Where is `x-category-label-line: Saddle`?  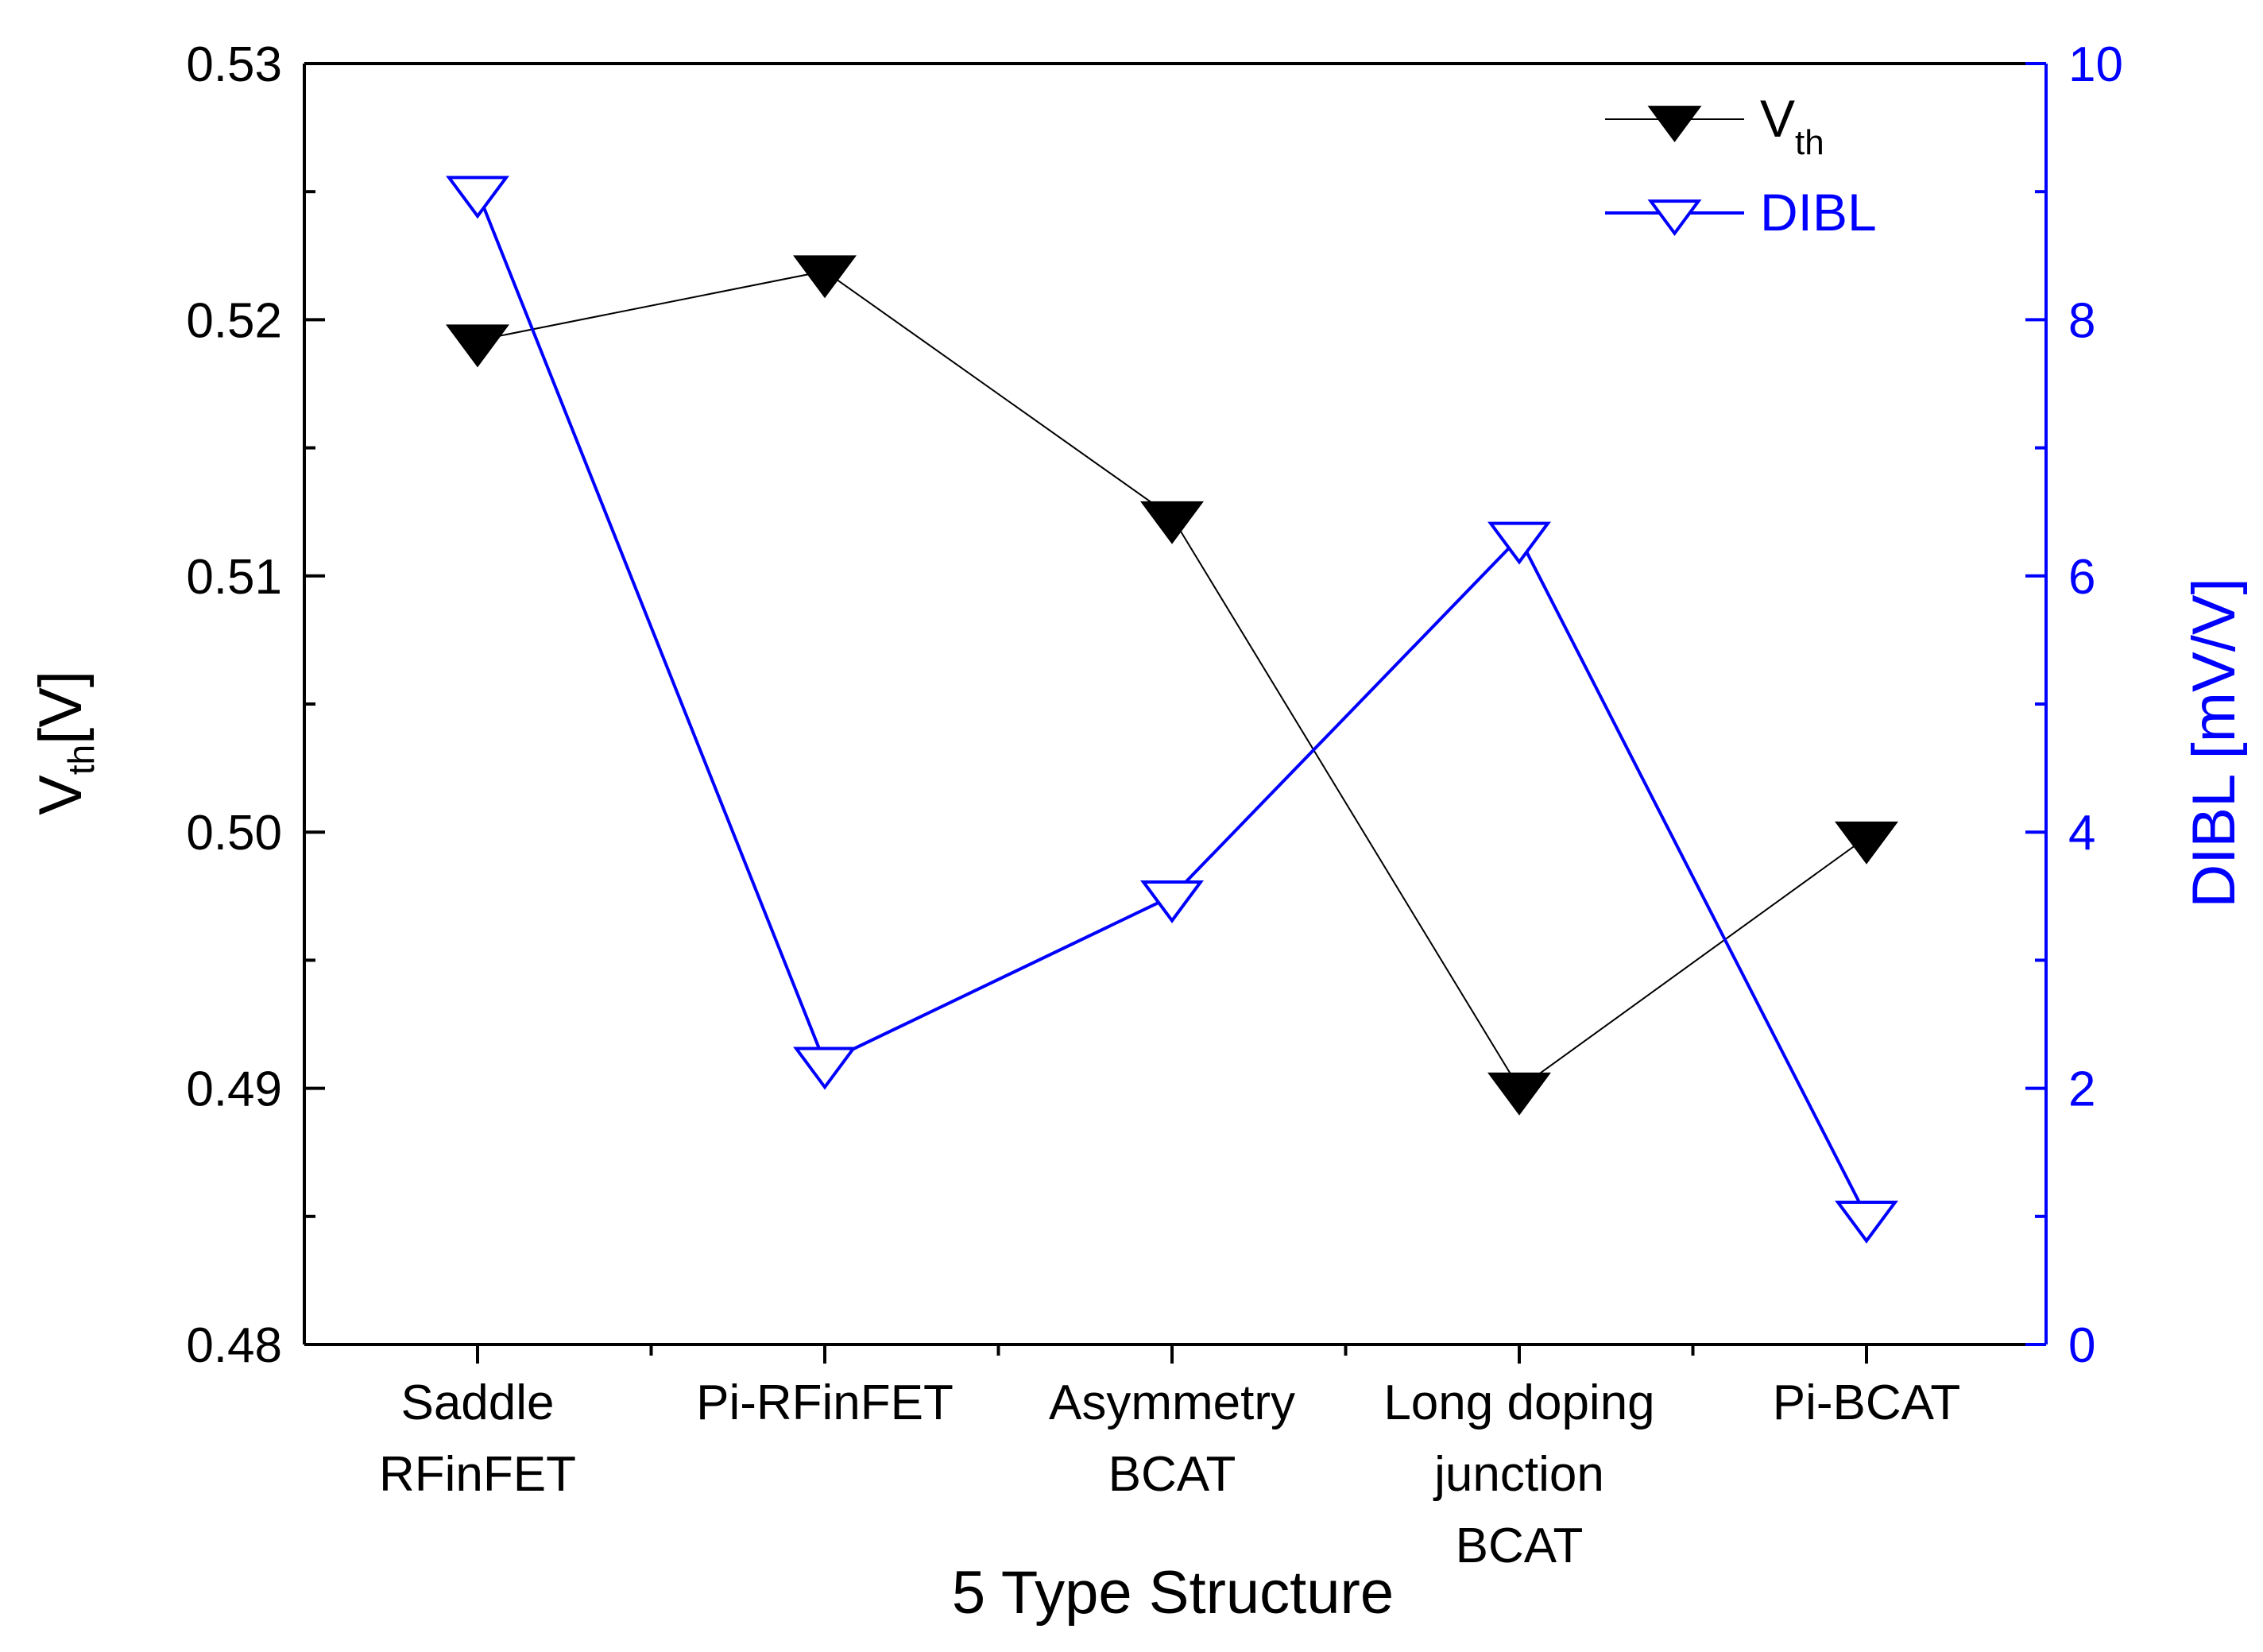 x-category-label-line: Saddle is located at coordinates (477, 1402).